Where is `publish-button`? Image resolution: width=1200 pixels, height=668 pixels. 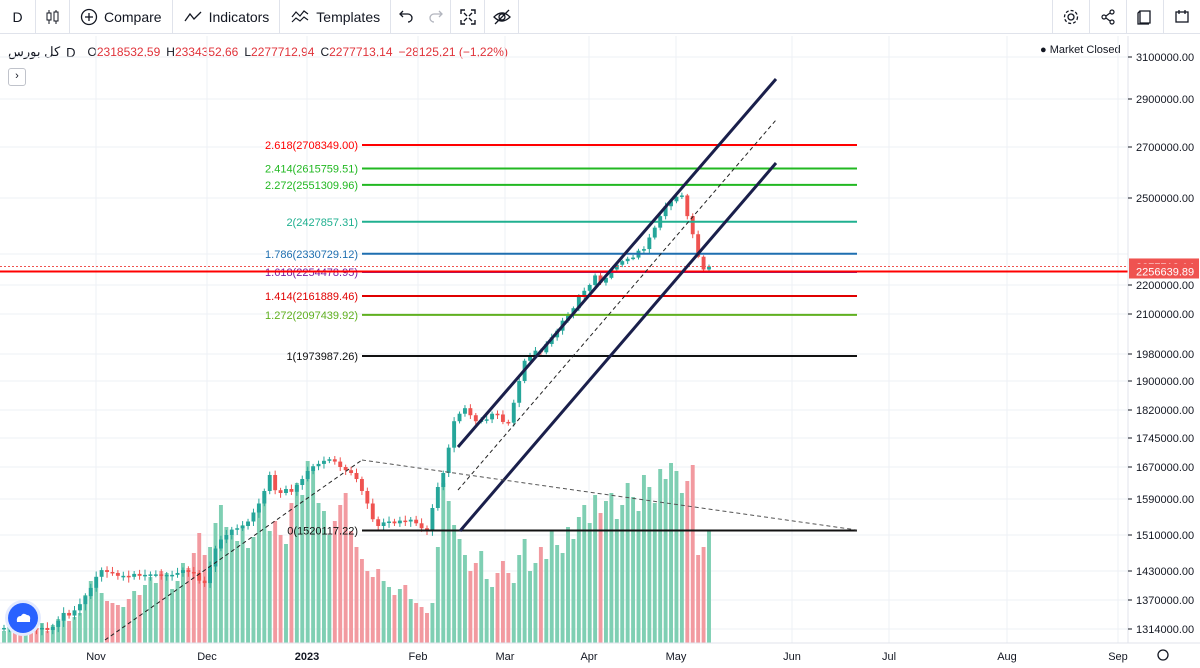
publish-button is located at coordinates (1181, 17).